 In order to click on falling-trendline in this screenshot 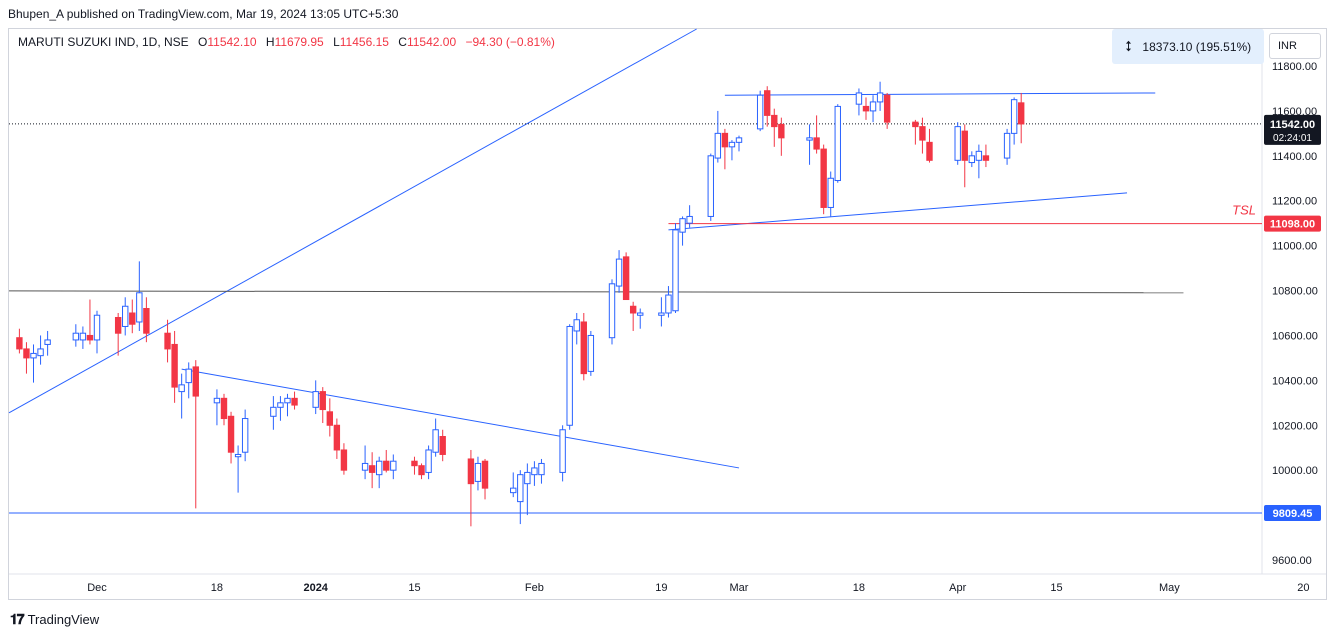, I will do `click(460, 418)`.